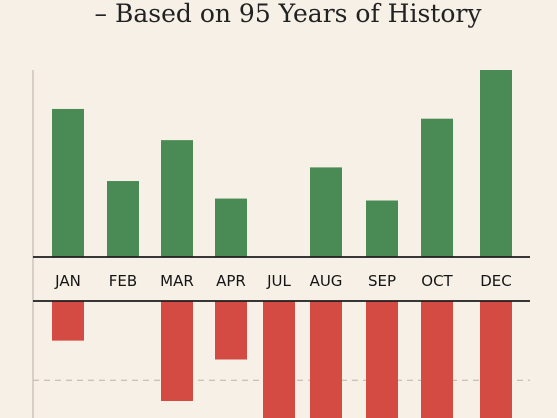 The width and height of the screenshot is (557, 418). Describe the element at coordinates (177, 198) in the screenshot. I see `bar-positive-mar` at that location.